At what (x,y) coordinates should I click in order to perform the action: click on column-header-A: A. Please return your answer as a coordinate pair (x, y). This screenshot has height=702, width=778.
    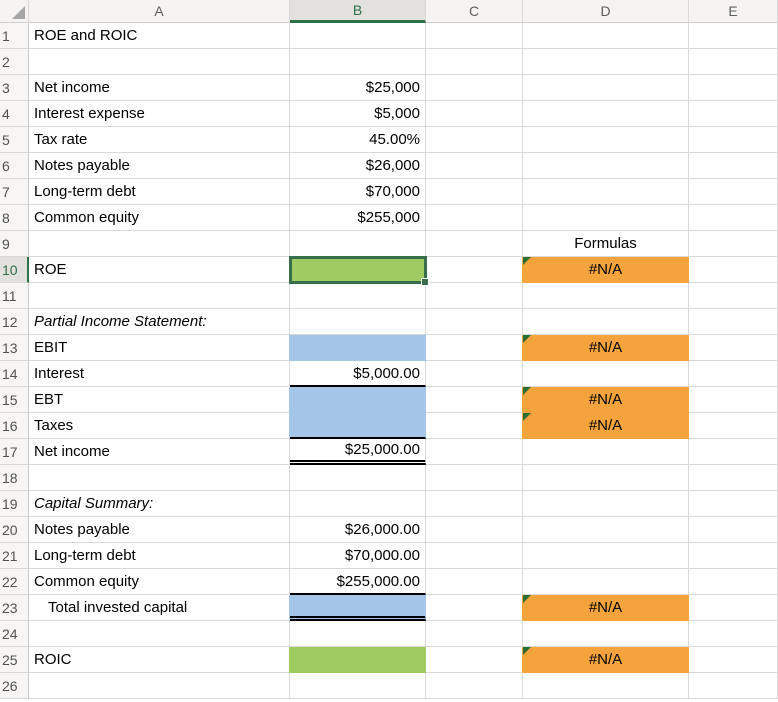
    Looking at the image, I should click on (159, 11).